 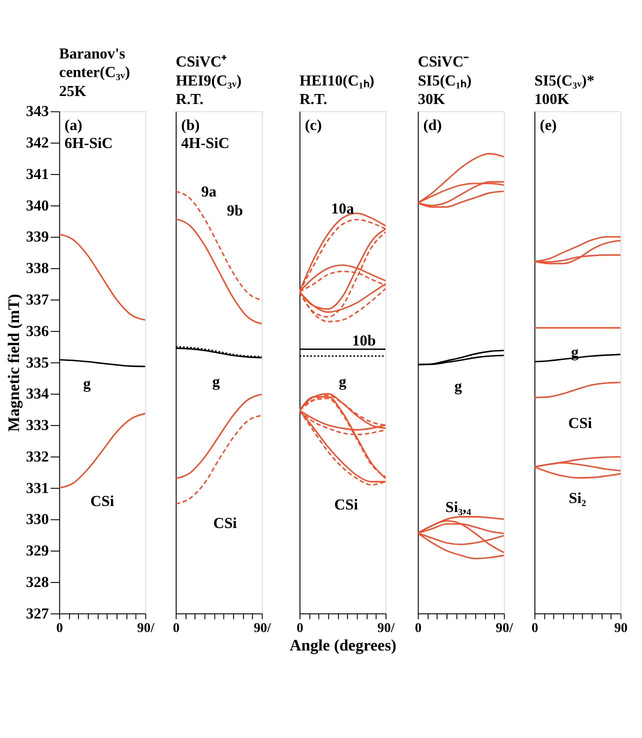 I want to click on annotation: 9b, so click(x=234, y=211).